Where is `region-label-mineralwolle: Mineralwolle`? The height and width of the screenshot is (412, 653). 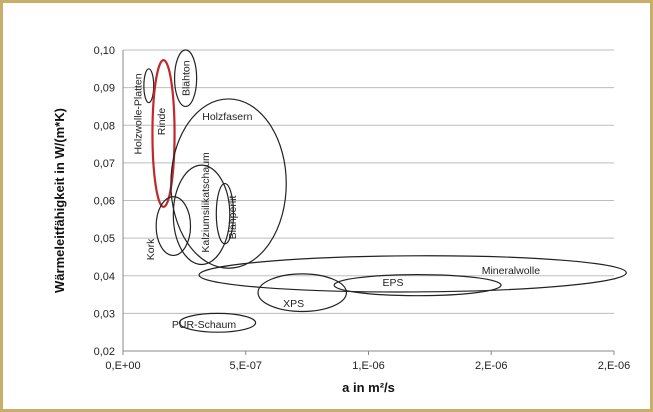 region-label-mineralwolle: Mineralwolle is located at coordinates (511, 271).